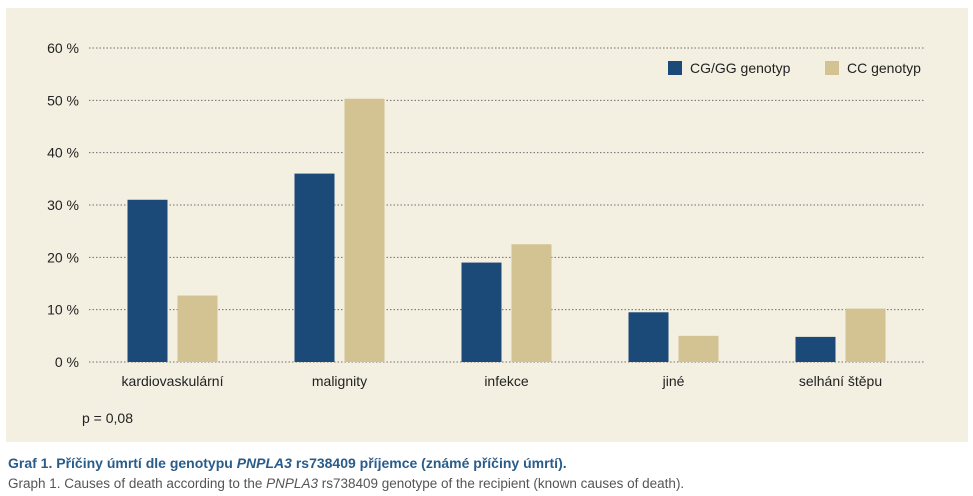  Describe the element at coordinates (740, 68) in the screenshot. I see `legend-label: CG/GG genotyp` at that location.